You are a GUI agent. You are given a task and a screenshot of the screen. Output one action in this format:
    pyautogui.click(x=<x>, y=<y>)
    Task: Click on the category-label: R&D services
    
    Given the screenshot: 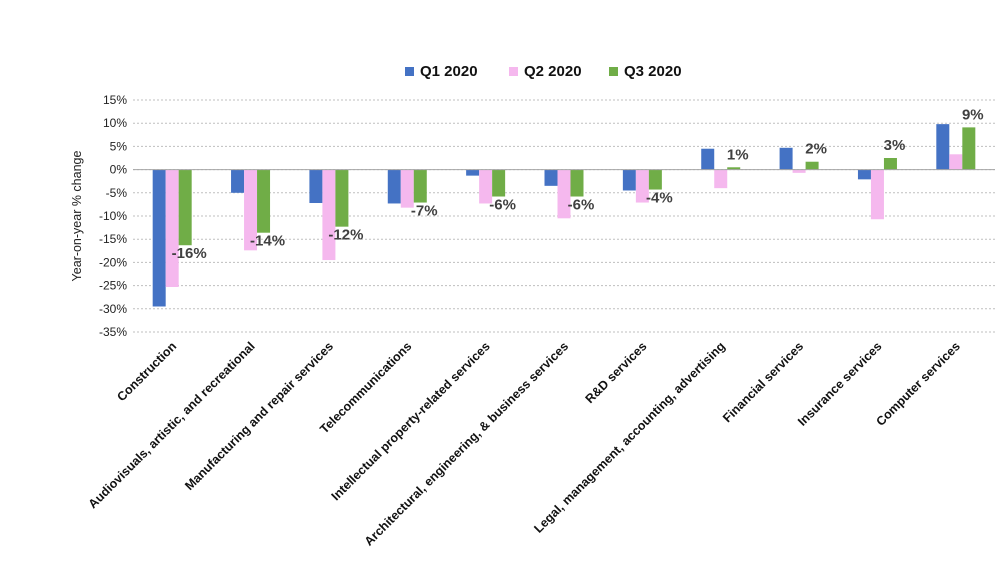 What is the action you would take?
    pyautogui.click(x=616, y=372)
    